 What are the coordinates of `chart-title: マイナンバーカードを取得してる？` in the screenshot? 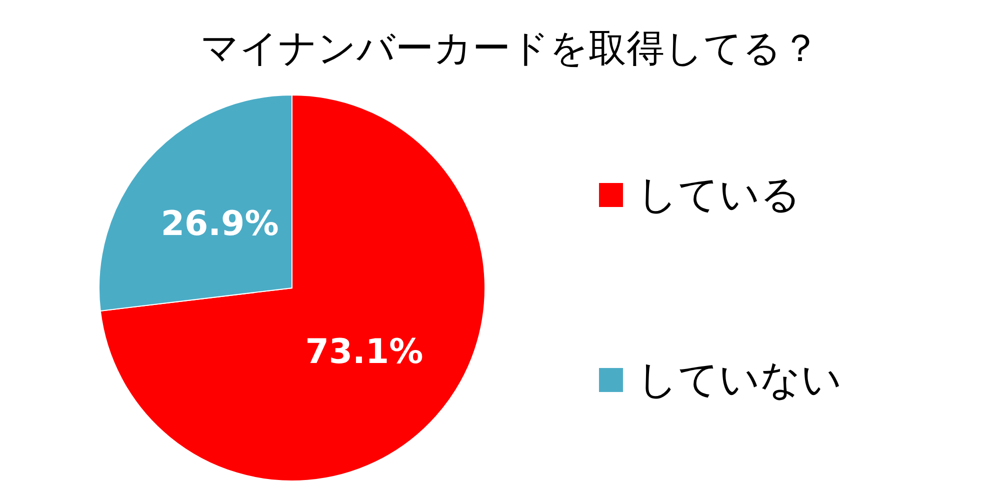 It's located at (510, 48).